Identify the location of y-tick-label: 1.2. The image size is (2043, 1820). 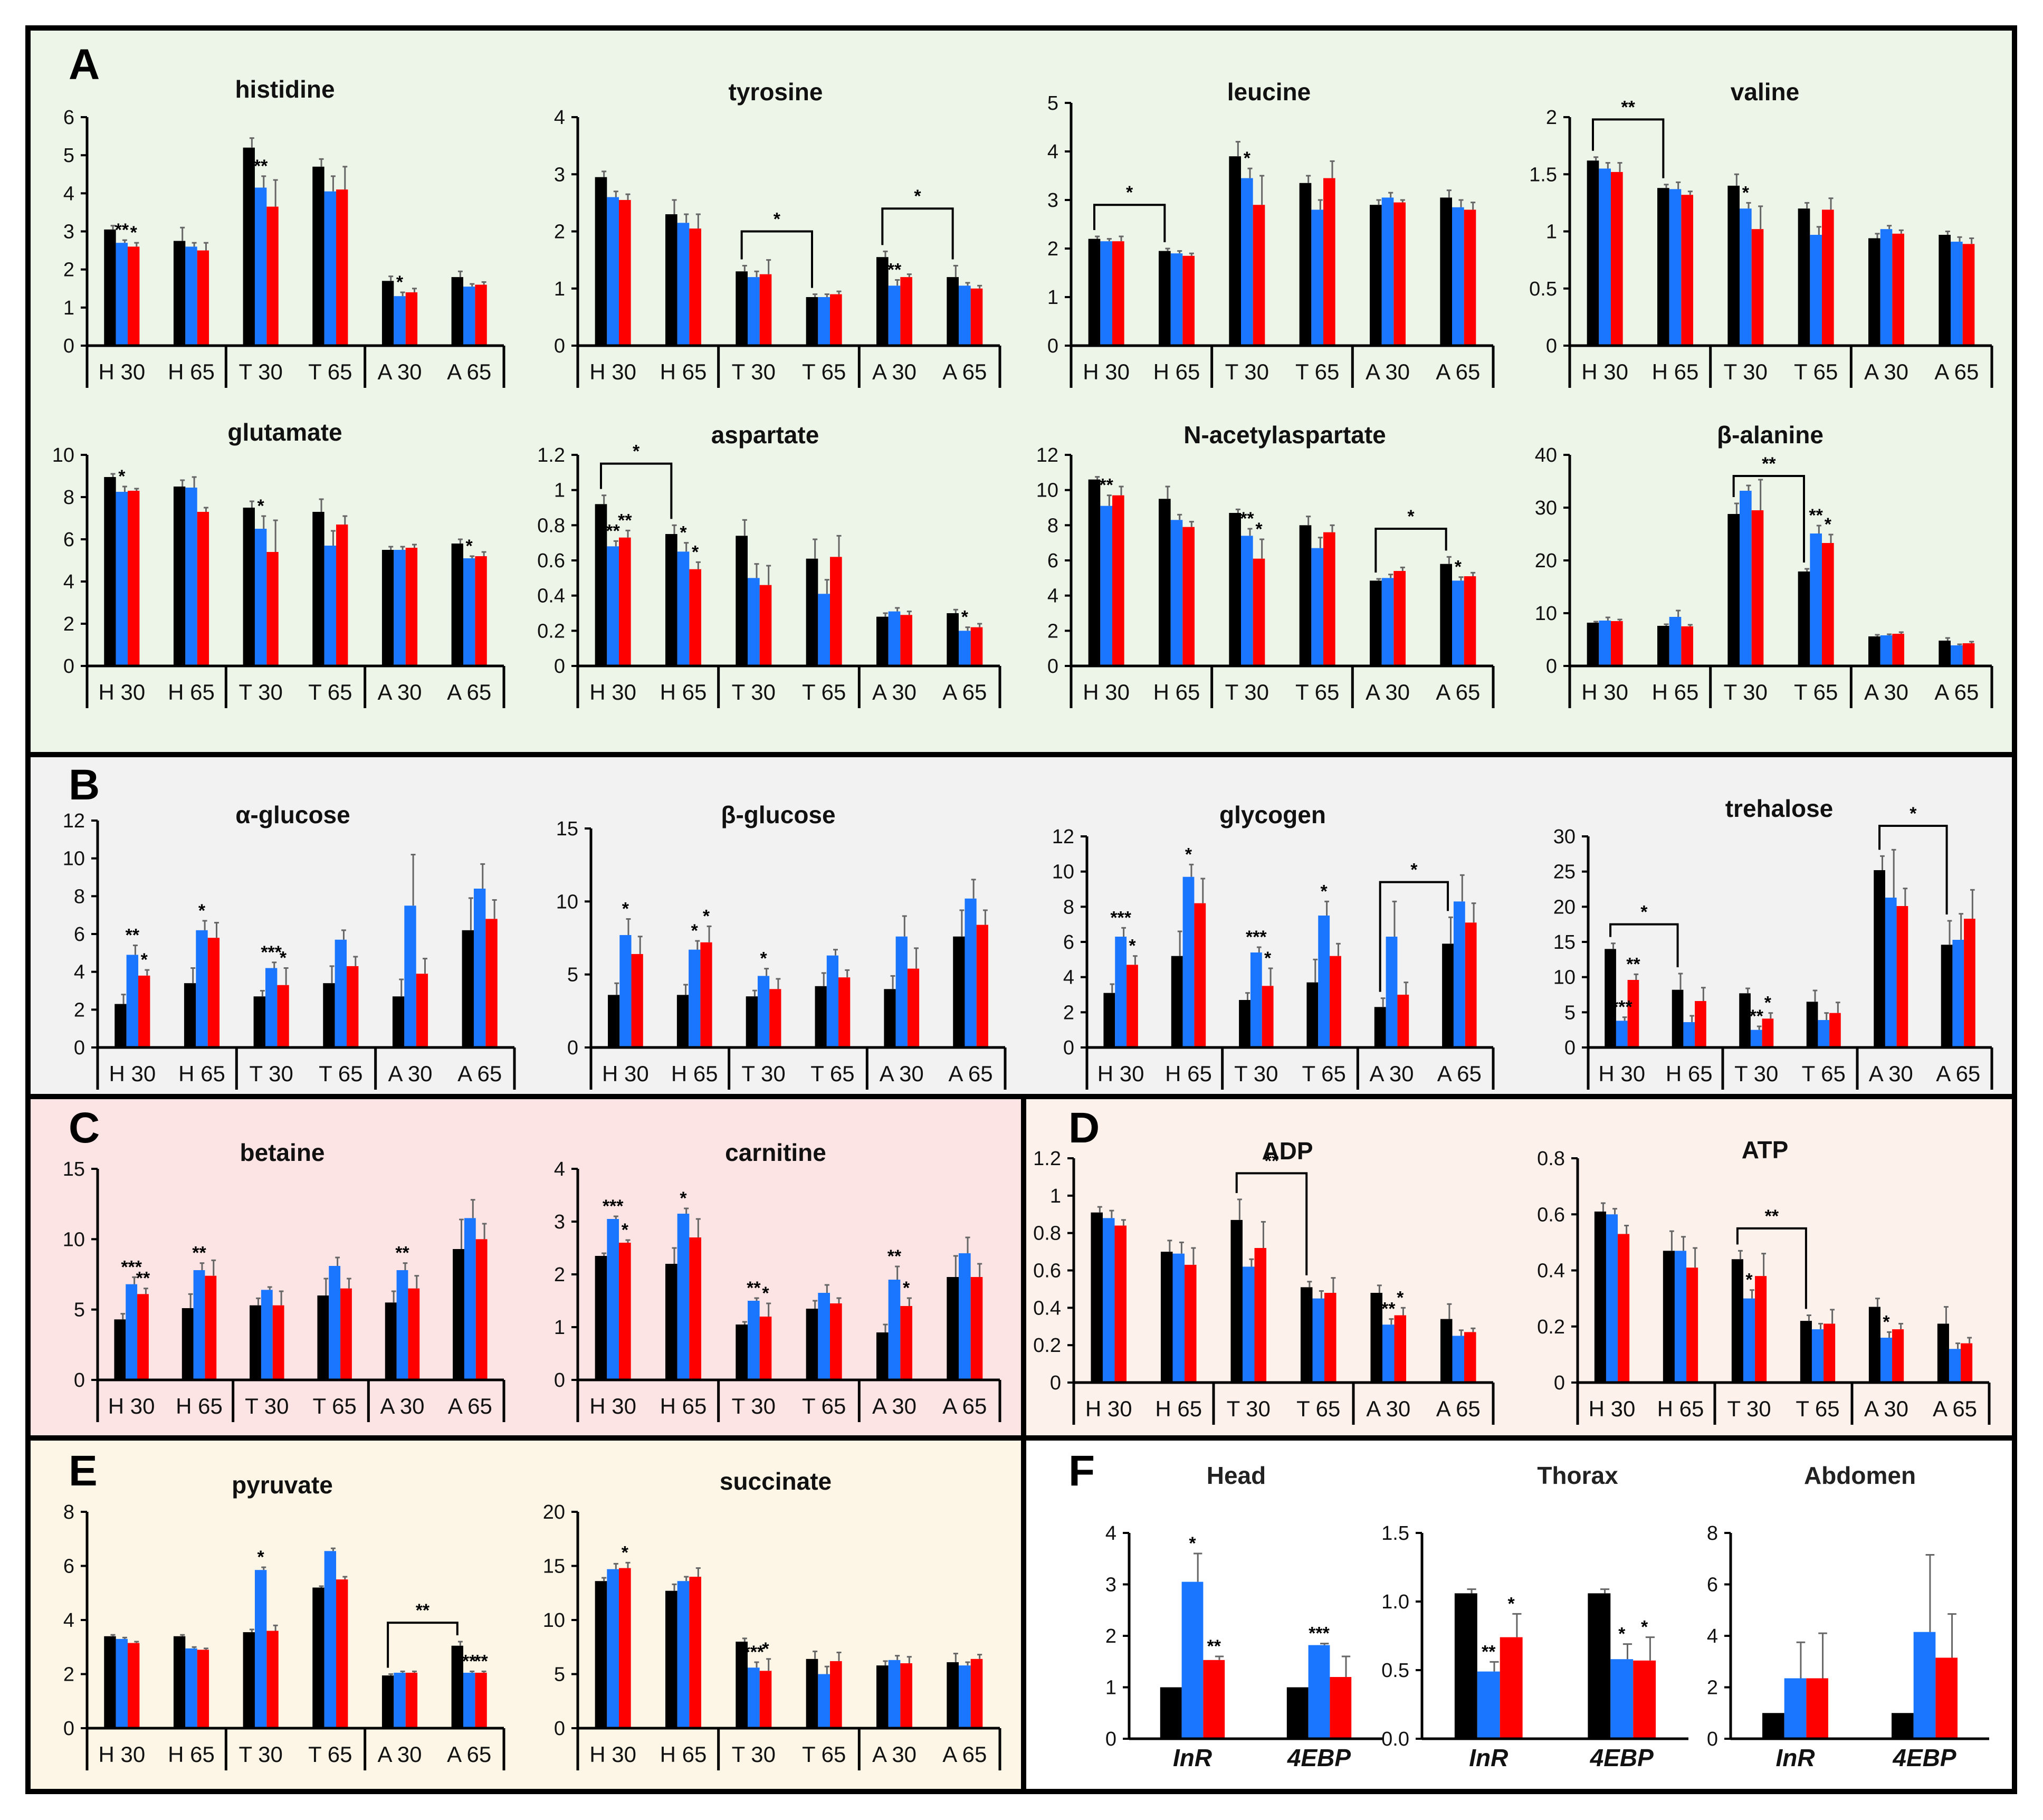
(551, 455).